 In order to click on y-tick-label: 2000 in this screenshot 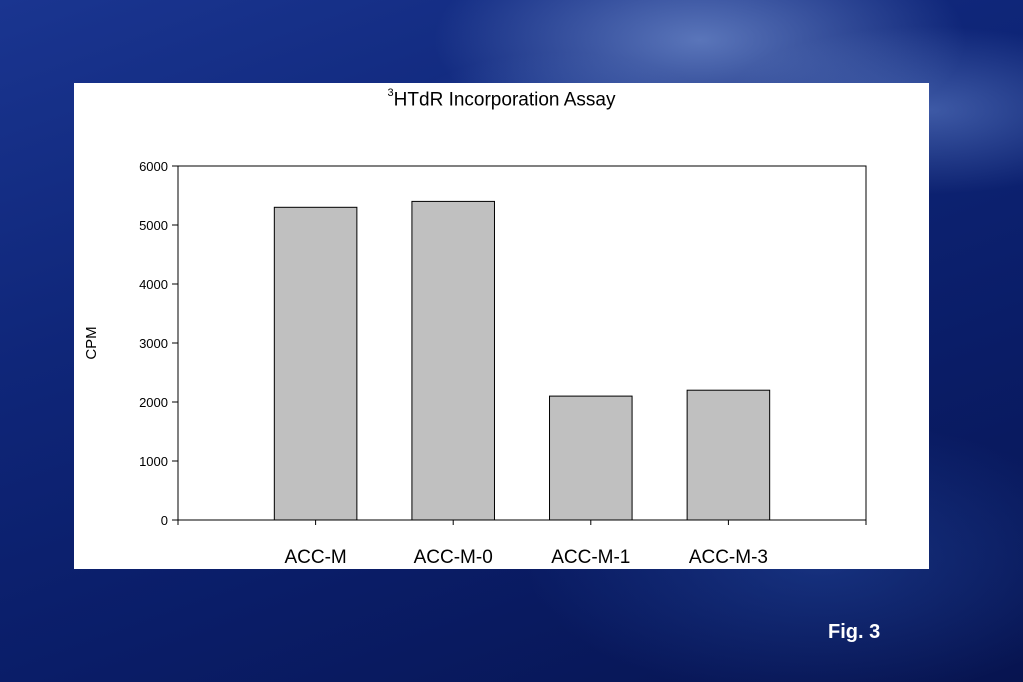, I will do `click(153, 402)`.